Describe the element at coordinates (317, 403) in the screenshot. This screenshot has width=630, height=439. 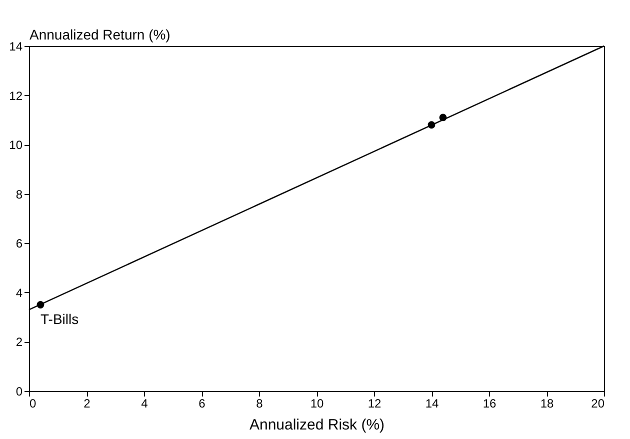
I see `x-tick-label: 10` at that location.